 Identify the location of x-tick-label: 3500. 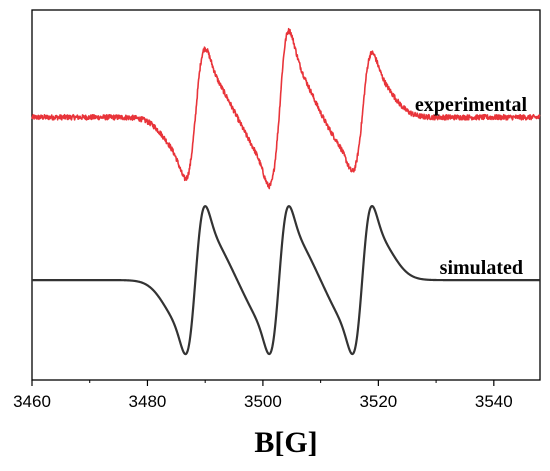
(263, 401).